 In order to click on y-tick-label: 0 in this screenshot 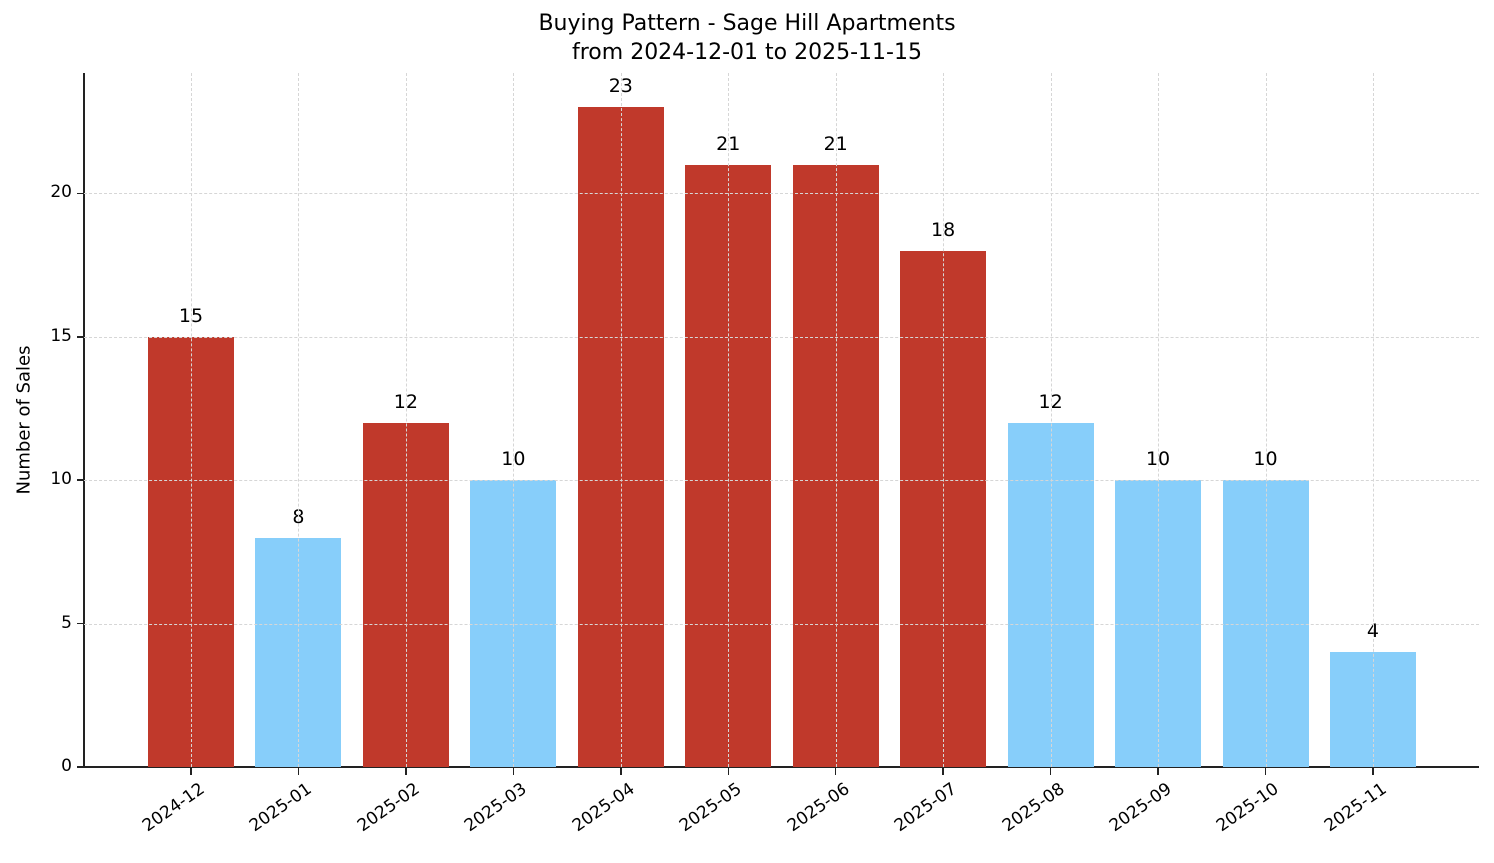, I will do `click(66, 766)`.